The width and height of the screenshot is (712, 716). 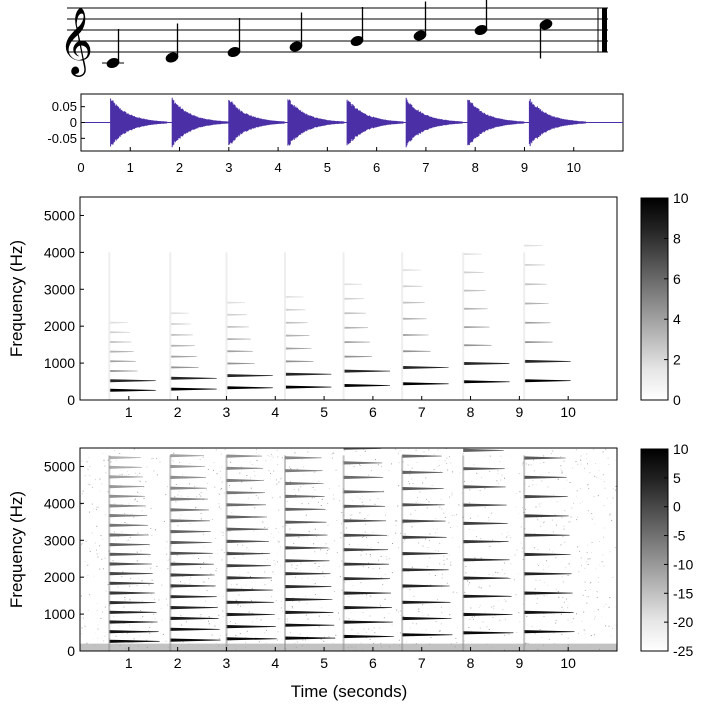 What do you see at coordinates (373, 412) in the screenshot?
I see `xtick-label: 6` at bounding box center [373, 412].